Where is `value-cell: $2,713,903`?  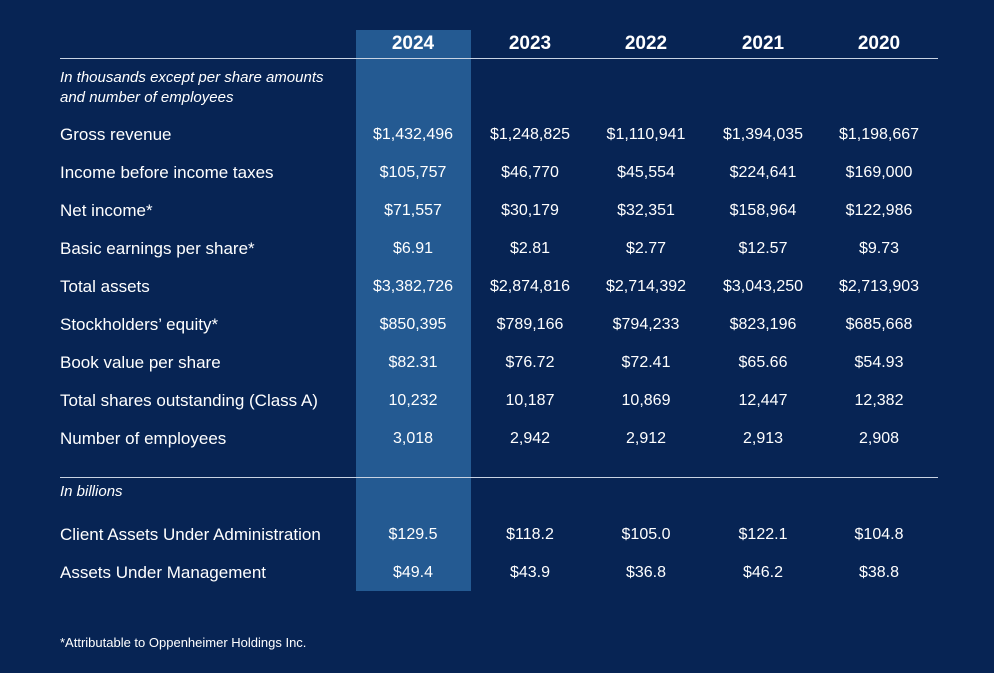 value-cell: $2,713,903 is located at coordinates (879, 286).